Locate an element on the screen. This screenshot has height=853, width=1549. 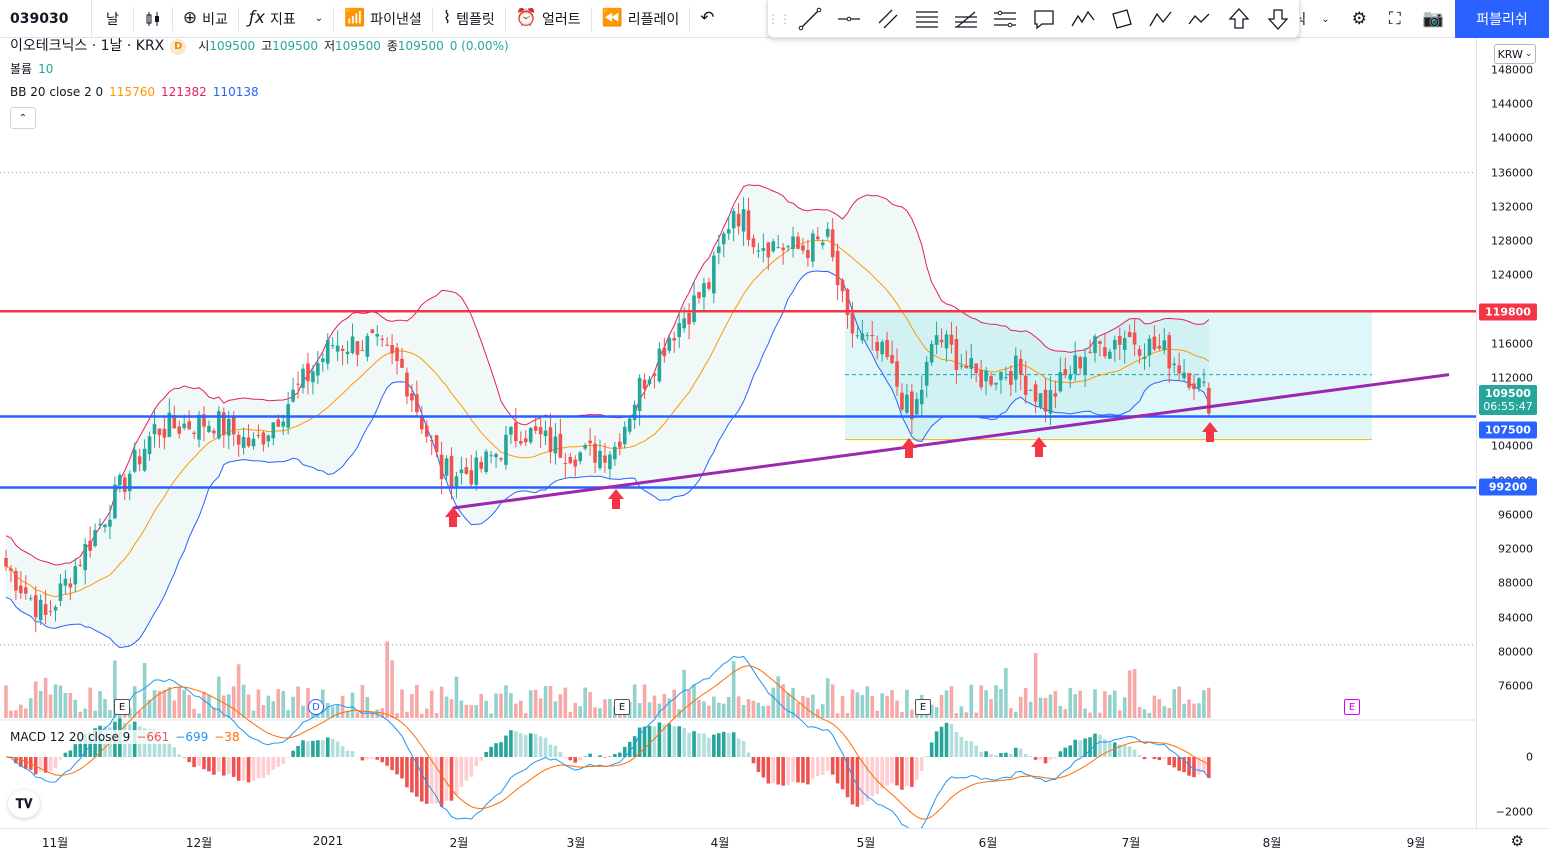
upcoming-earnings-marker: E is located at coordinates (1352, 707).